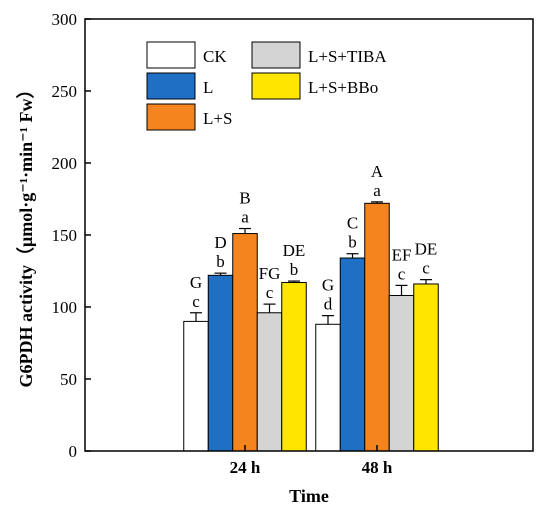  I want to click on y-tick-label: 100, so click(65, 307).